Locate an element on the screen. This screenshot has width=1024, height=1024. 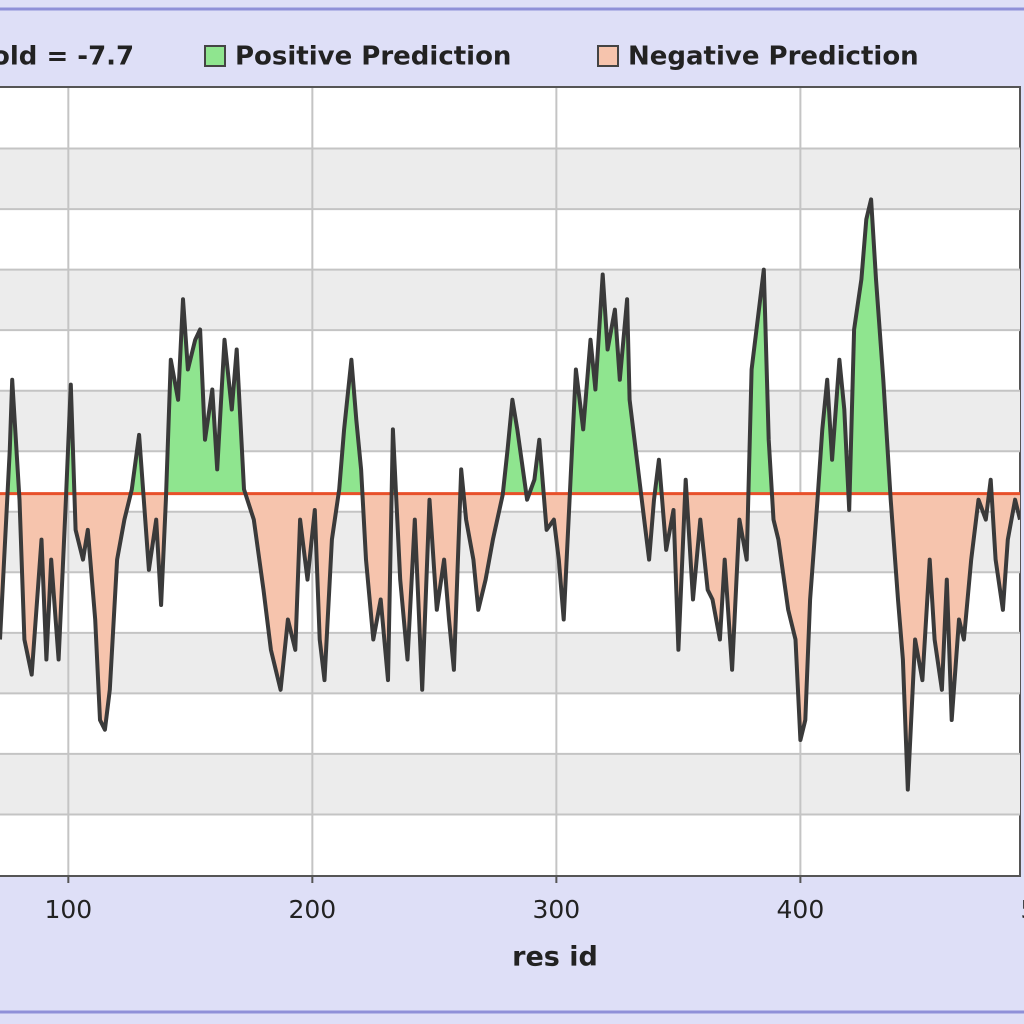
x-tick-label: 500 is located at coordinates (1022, 909).